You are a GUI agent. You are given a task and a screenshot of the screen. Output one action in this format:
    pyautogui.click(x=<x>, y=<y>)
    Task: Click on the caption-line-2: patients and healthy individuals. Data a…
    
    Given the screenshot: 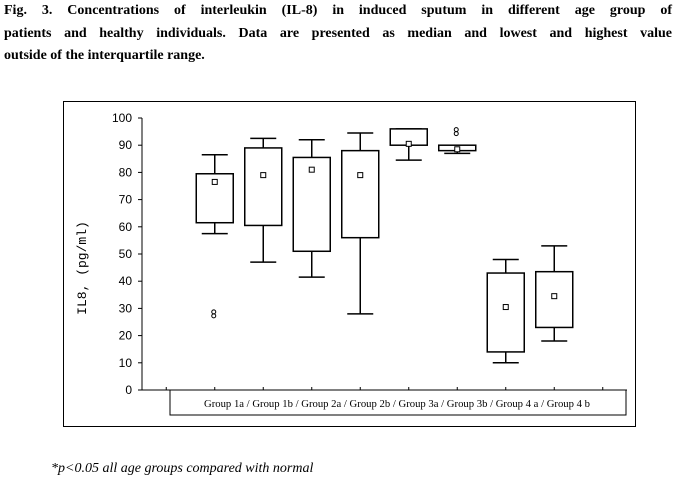 What is the action you would take?
    pyautogui.click(x=338, y=33)
    